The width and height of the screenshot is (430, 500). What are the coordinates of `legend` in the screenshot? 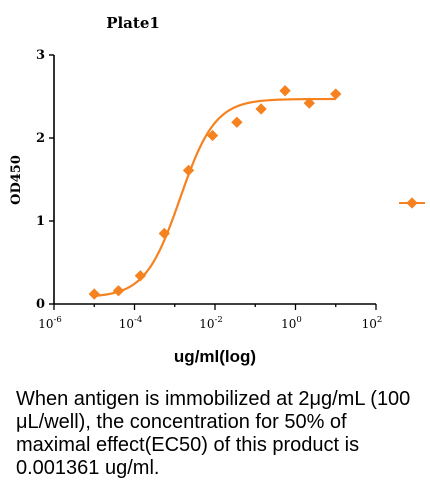 It's located at (412, 203).